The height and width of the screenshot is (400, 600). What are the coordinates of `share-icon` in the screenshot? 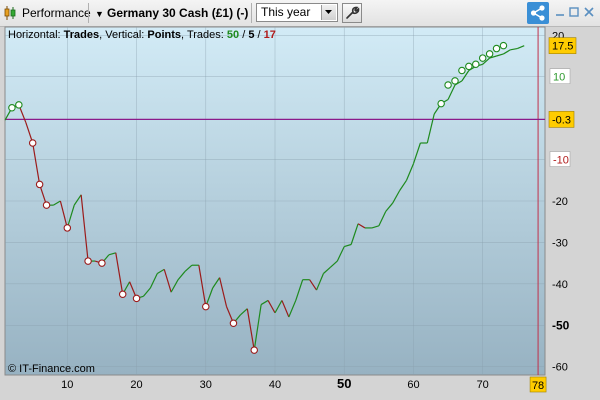 It's located at (537, 13).